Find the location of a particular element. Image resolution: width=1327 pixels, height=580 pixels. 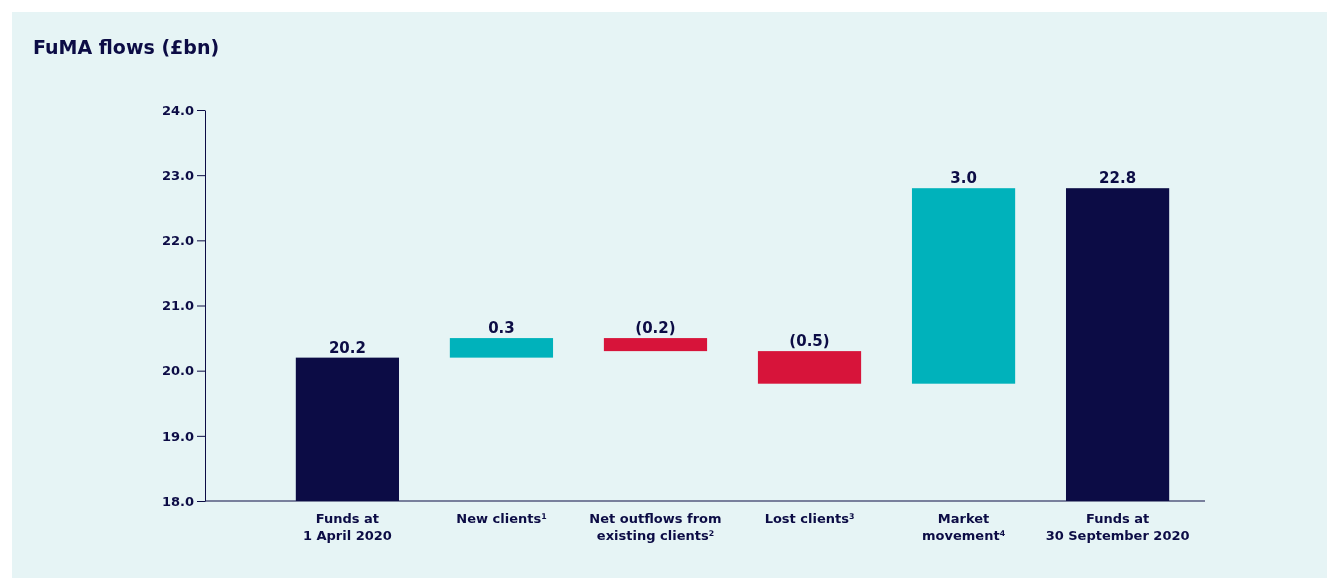

x-tick-label: Lost clients$^{3}$ is located at coordinates (809, 518).